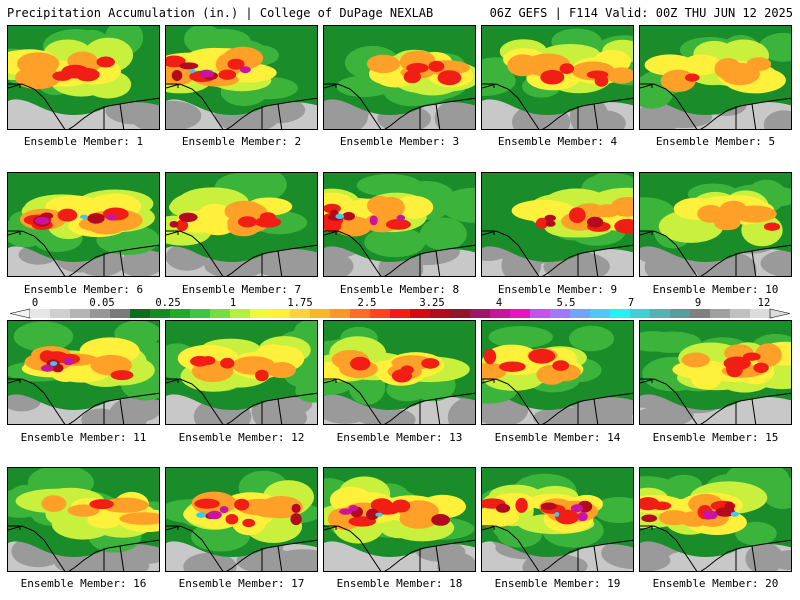 Image resolution: width=800 pixels, height=600 pixels. Describe the element at coordinates (241, 437) in the screenshot. I see `member-label: Ensemble Member: 12` at that location.